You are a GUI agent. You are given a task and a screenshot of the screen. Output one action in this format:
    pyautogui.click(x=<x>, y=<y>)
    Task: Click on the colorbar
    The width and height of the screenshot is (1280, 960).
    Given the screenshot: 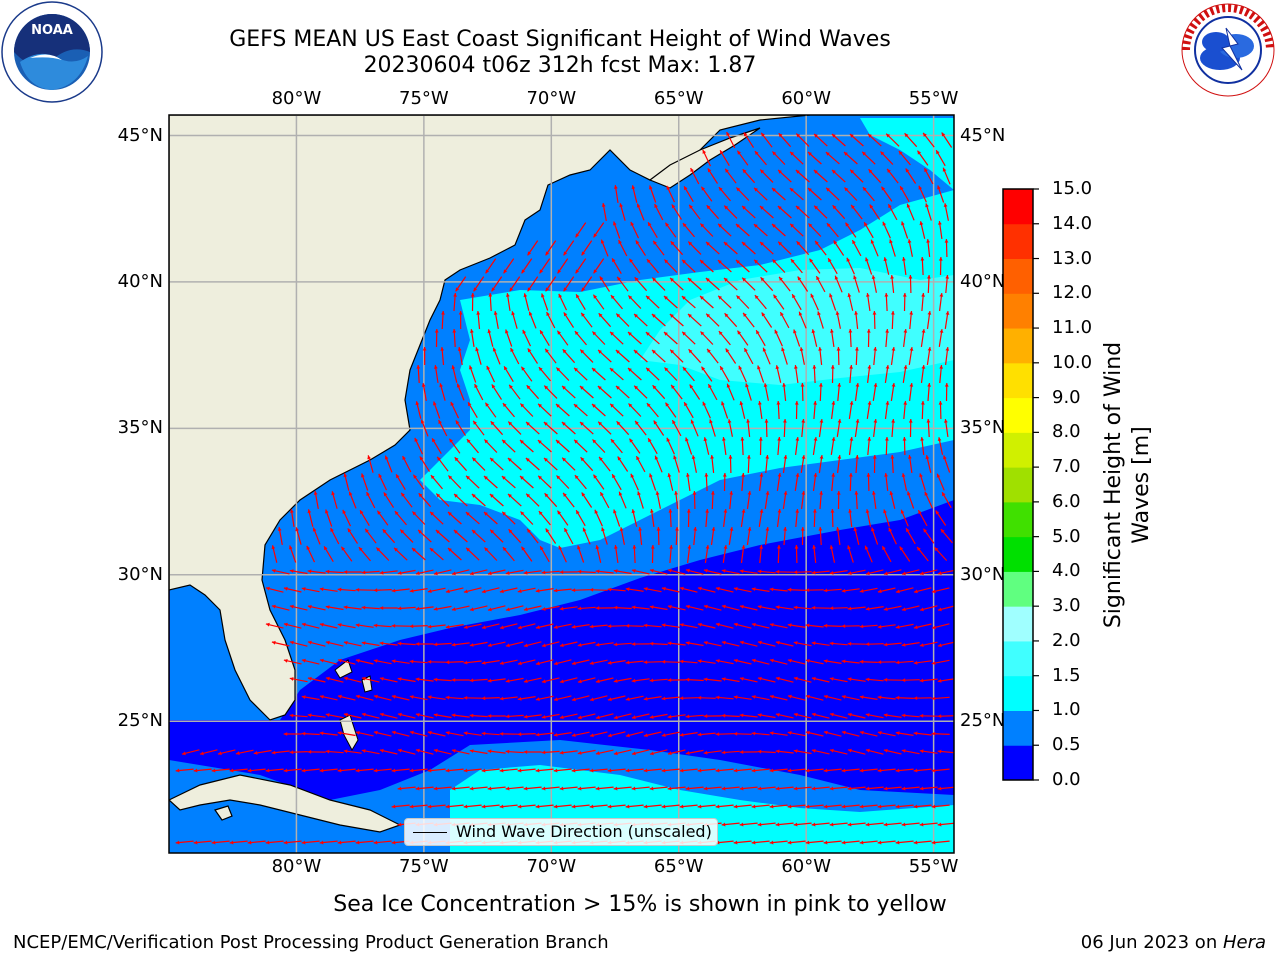 What is the action you would take?
    pyautogui.click(x=1021, y=484)
    